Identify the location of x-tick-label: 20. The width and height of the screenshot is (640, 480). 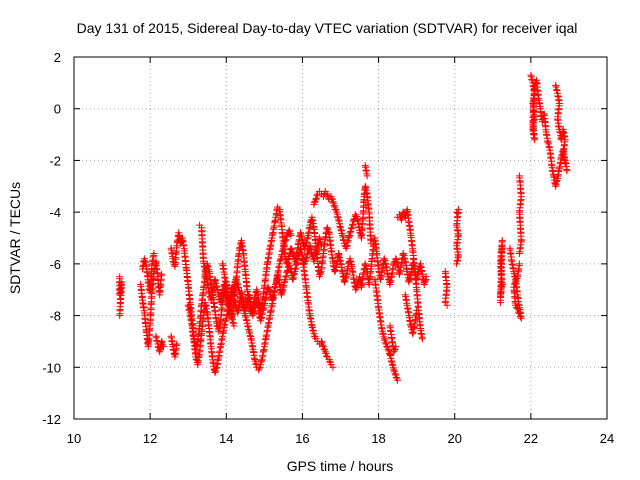
(454, 438).